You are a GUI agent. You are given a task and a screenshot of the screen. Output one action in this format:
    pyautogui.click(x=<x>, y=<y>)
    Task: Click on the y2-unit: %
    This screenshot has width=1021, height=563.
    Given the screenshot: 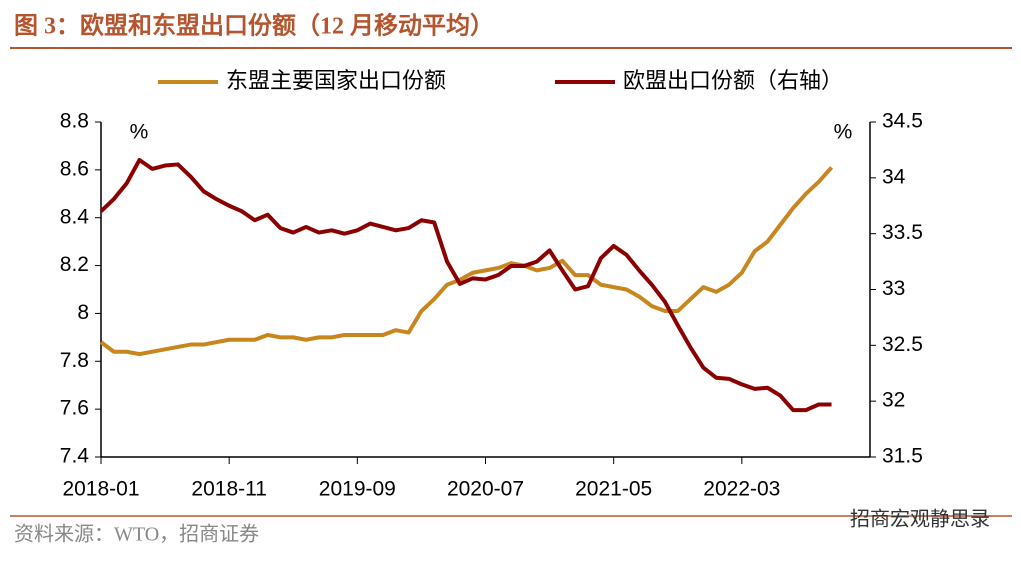 What is the action you would take?
    pyautogui.click(x=843, y=132)
    